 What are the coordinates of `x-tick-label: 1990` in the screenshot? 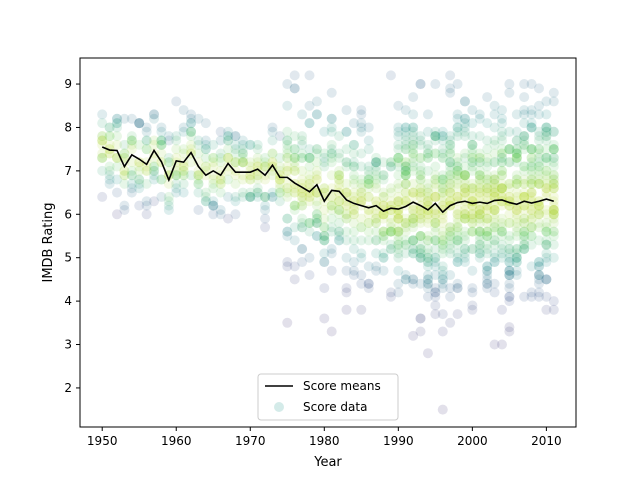 It's located at (398, 441).